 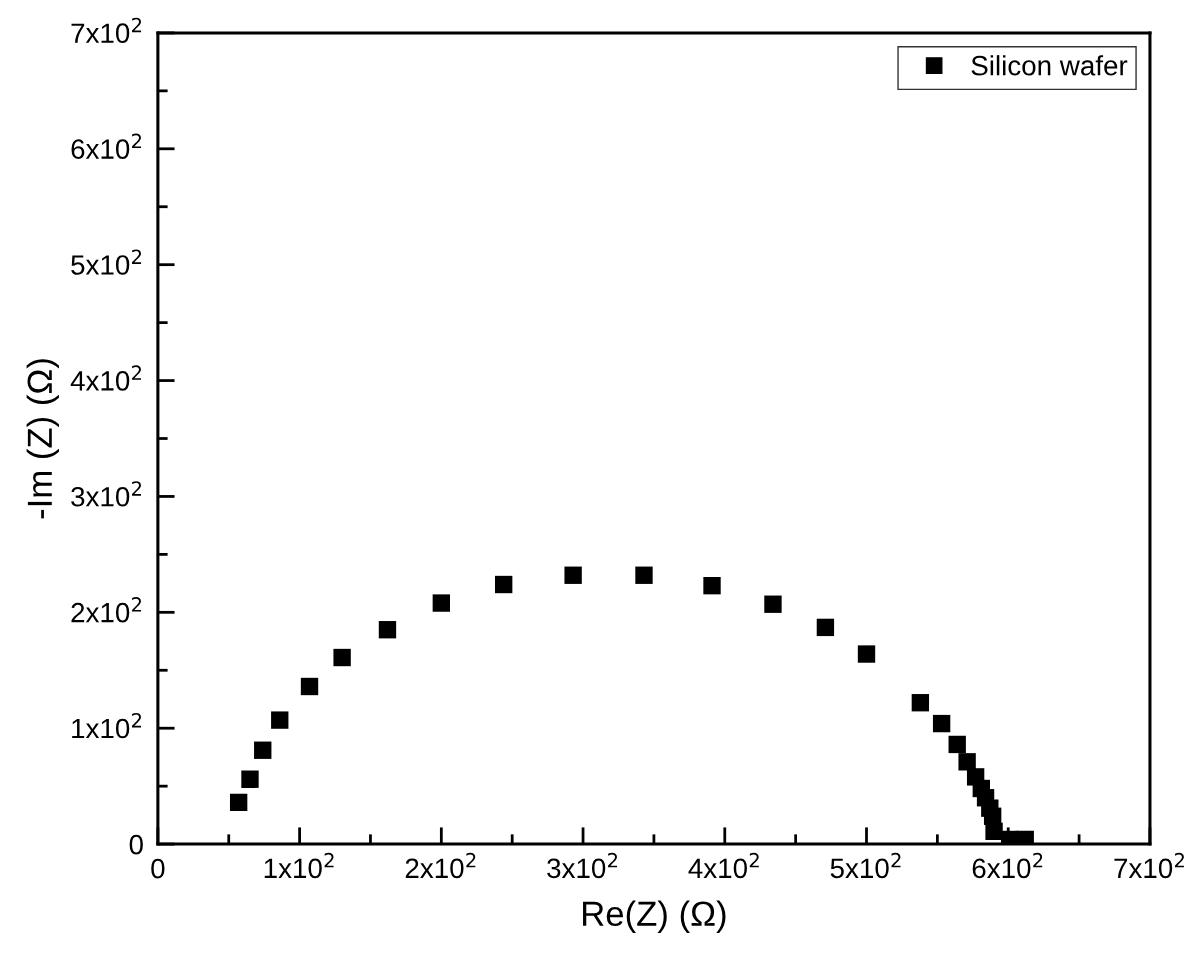 I want to click on legend-label: Silicon wafer, so click(x=1049, y=65).